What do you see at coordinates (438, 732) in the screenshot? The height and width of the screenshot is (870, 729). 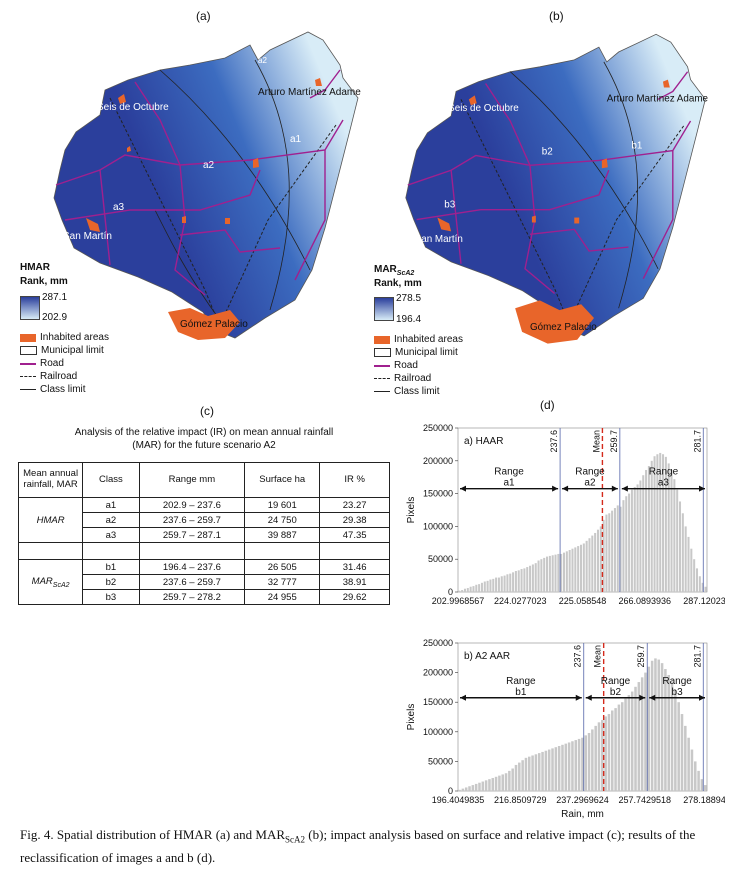 I see `y-tick-label: 100000` at bounding box center [438, 732].